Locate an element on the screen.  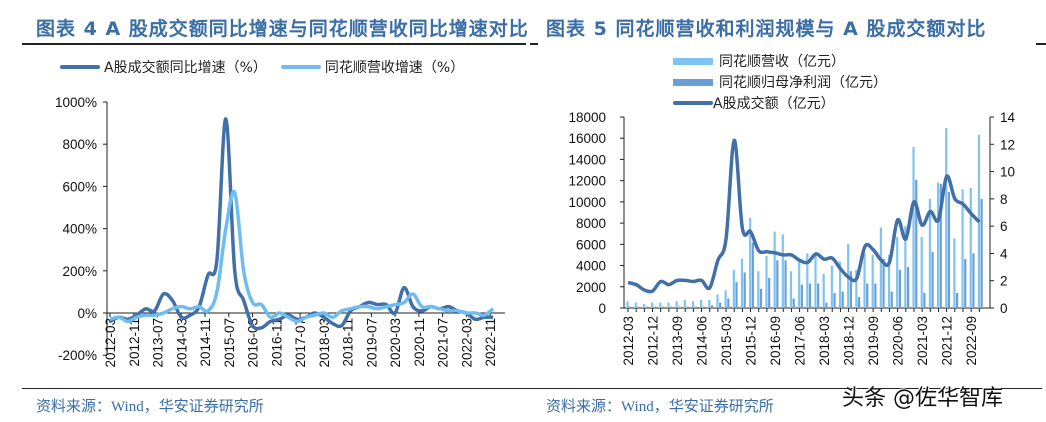
right-x-tick-label: 2018-12 is located at coordinates (849, 341).